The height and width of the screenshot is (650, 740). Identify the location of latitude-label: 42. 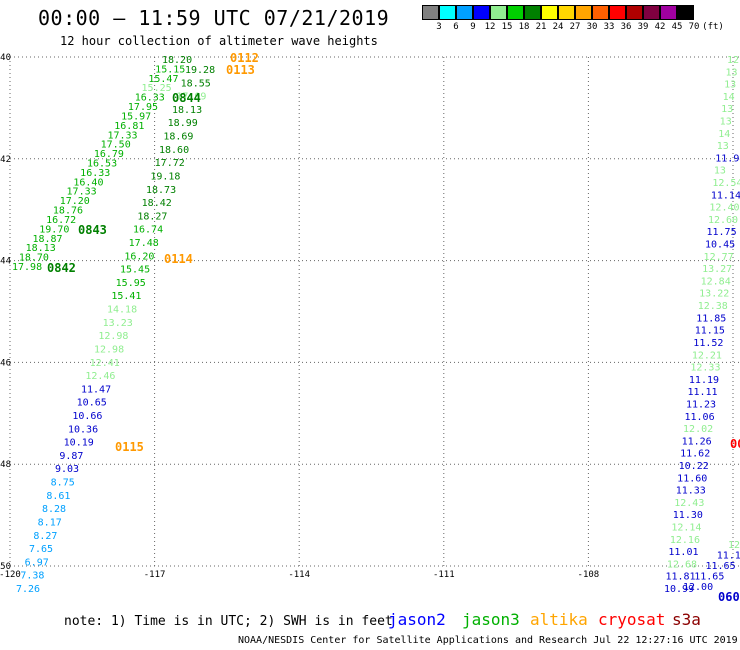
(5, 160).